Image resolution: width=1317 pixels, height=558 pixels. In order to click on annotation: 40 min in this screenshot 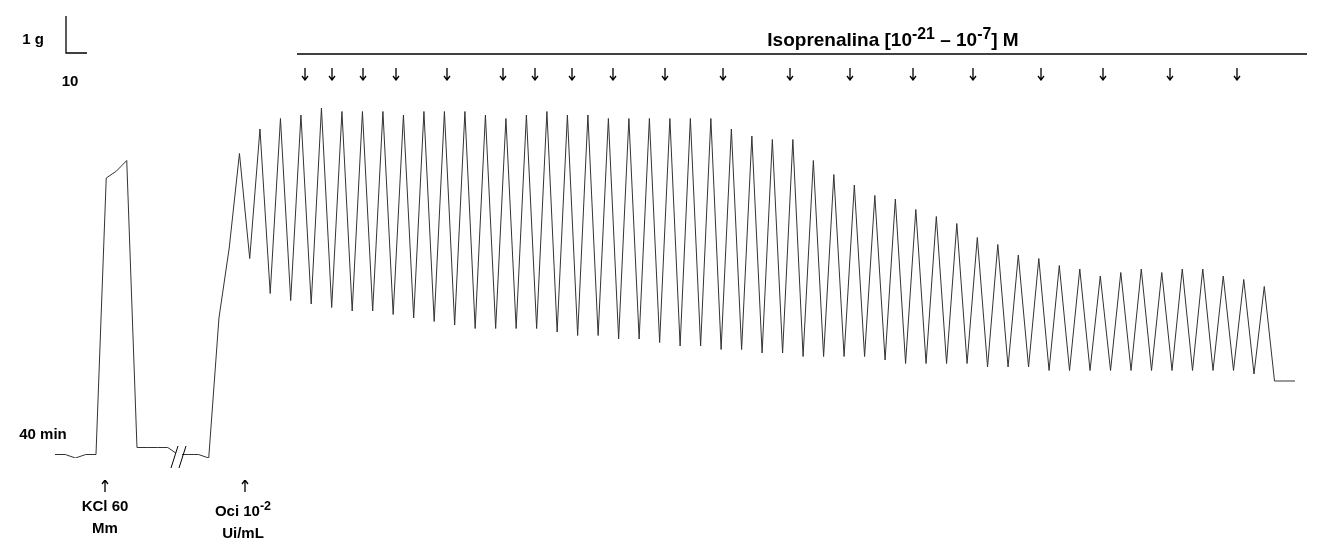, I will do `click(43, 434)`.